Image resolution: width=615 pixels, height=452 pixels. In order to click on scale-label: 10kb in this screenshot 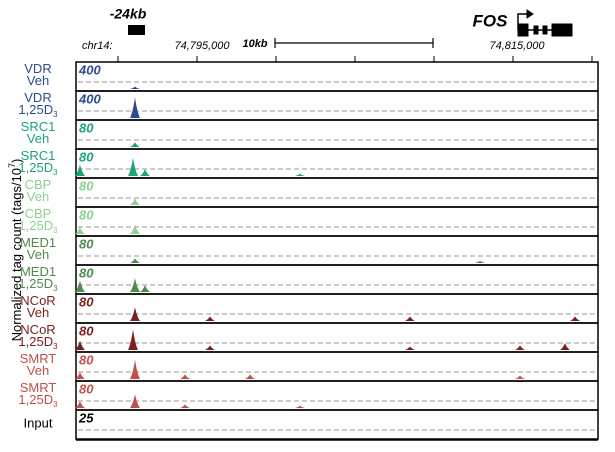, I will do `click(254, 44)`.